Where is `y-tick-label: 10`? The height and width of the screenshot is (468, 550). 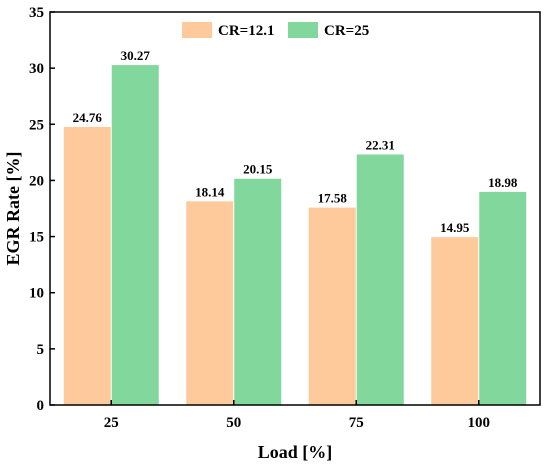 y-tick-label: 10 is located at coordinates (36, 294).